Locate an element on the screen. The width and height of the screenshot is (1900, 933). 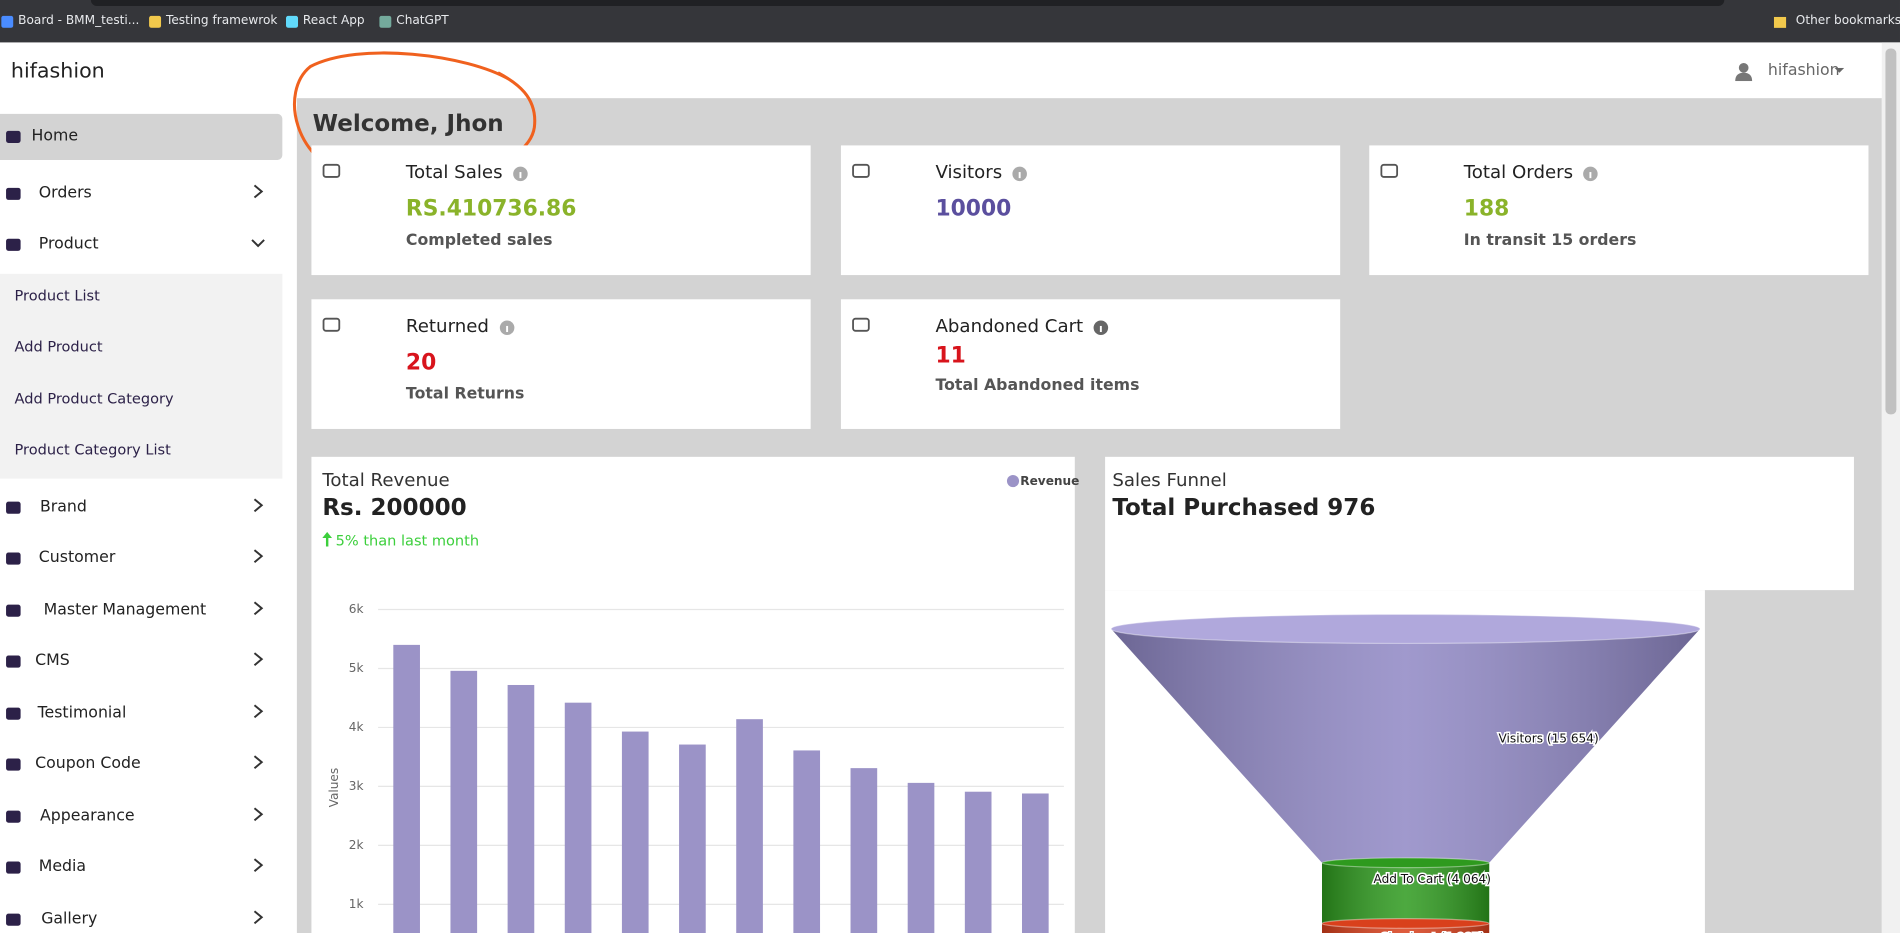
card-value: 20 is located at coordinates (421, 363).